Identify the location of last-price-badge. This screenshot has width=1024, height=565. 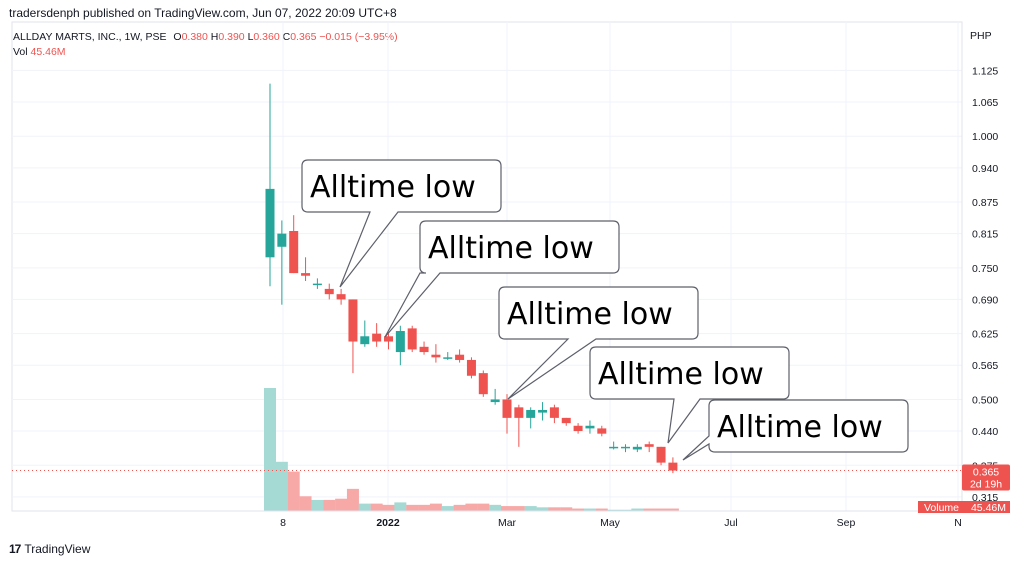
(986, 477).